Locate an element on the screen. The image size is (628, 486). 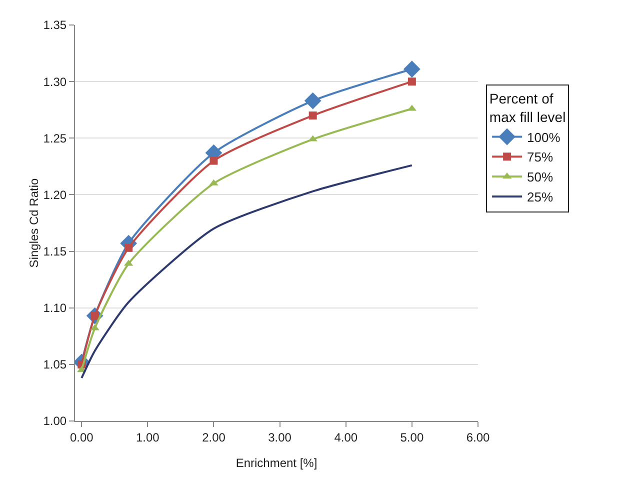
x-tick-label: 4.00 is located at coordinates (346, 437).